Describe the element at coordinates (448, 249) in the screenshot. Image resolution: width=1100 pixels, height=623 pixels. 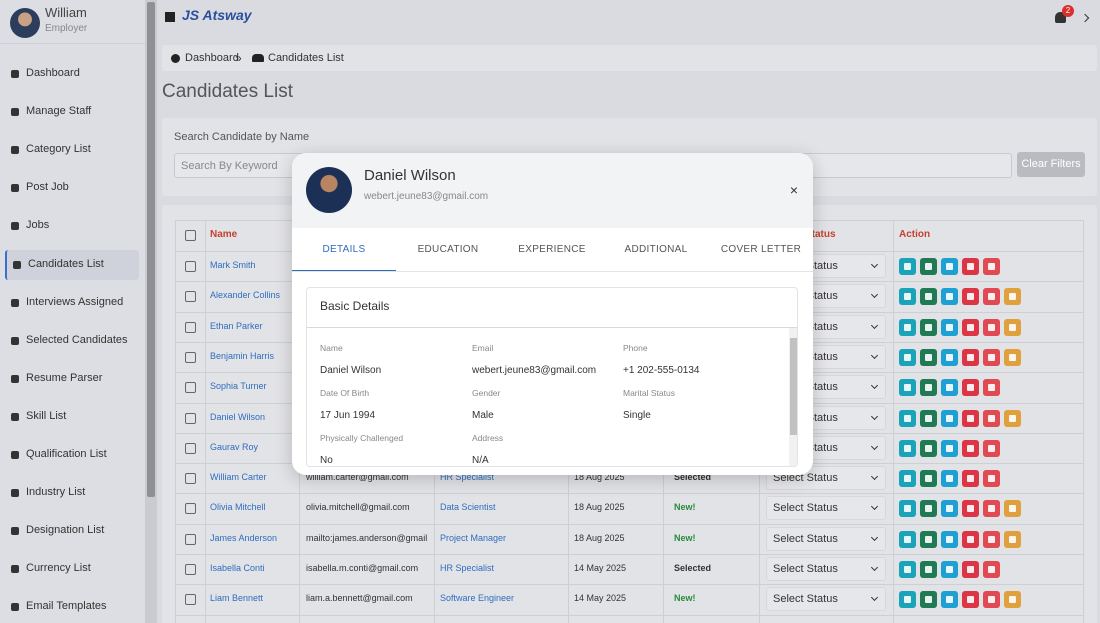
I see `modal-tab: EDUCATION` at that location.